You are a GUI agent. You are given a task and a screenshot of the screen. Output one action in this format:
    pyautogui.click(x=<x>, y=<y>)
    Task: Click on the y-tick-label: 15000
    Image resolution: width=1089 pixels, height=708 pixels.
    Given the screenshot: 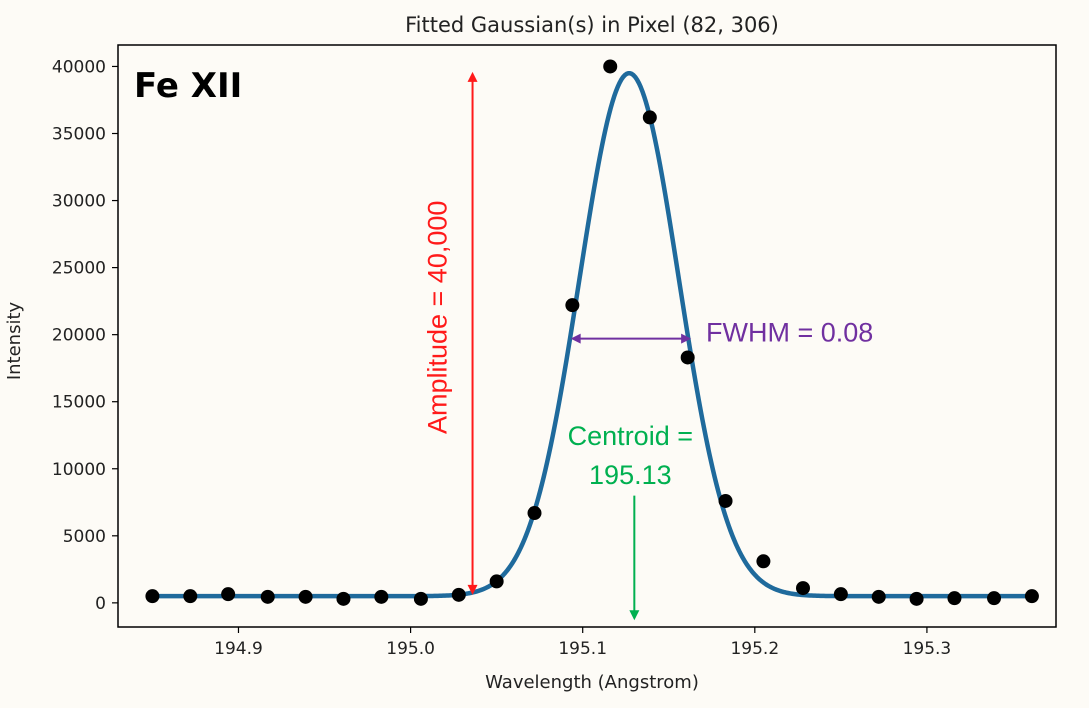 What is the action you would take?
    pyautogui.click(x=79, y=403)
    